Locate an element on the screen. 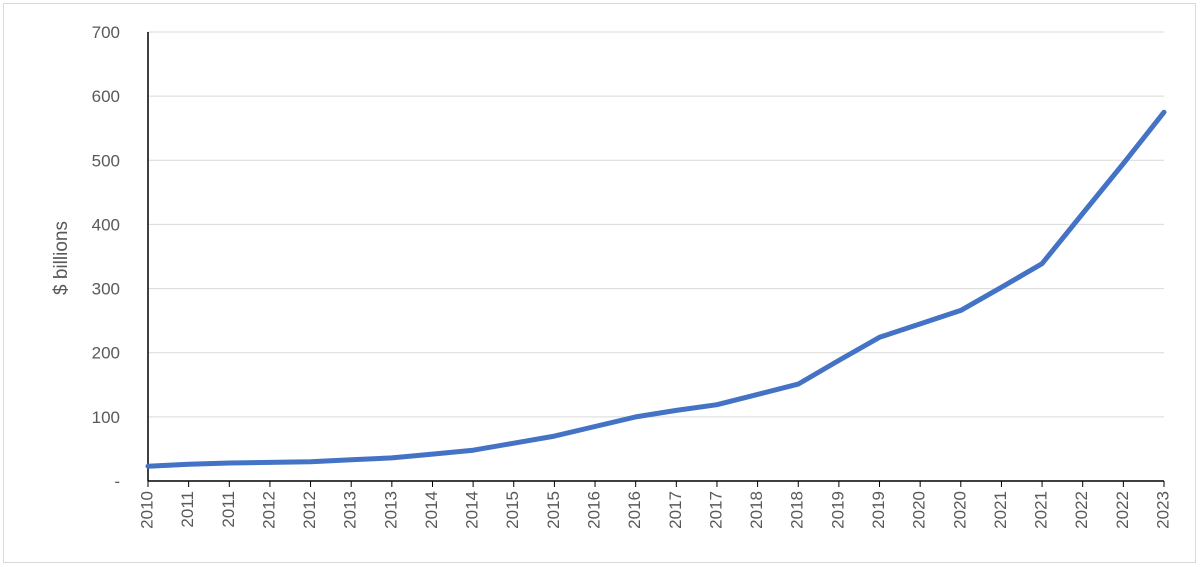 The height and width of the screenshot is (567, 1200). y-axis: - 100 200 300 400 500 600 700 is located at coordinates (120, 257).